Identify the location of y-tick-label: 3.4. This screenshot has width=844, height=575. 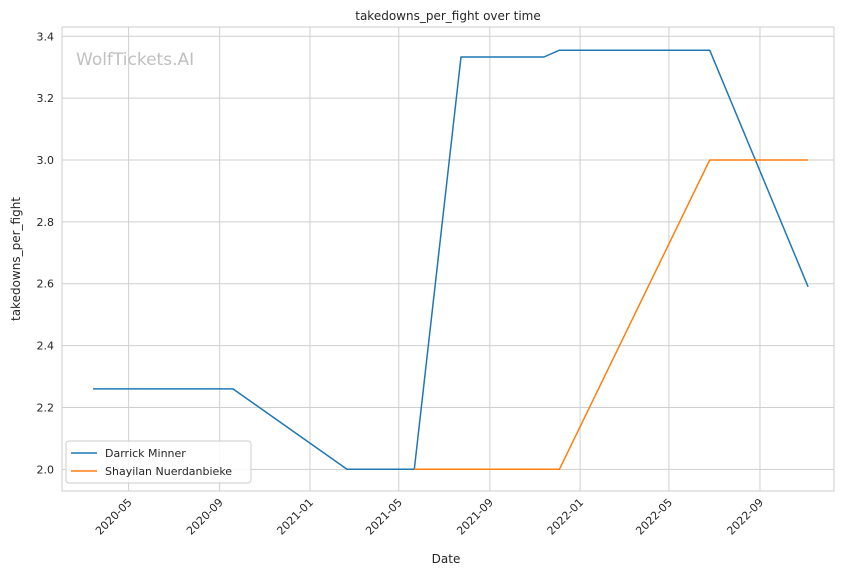
(46, 36).